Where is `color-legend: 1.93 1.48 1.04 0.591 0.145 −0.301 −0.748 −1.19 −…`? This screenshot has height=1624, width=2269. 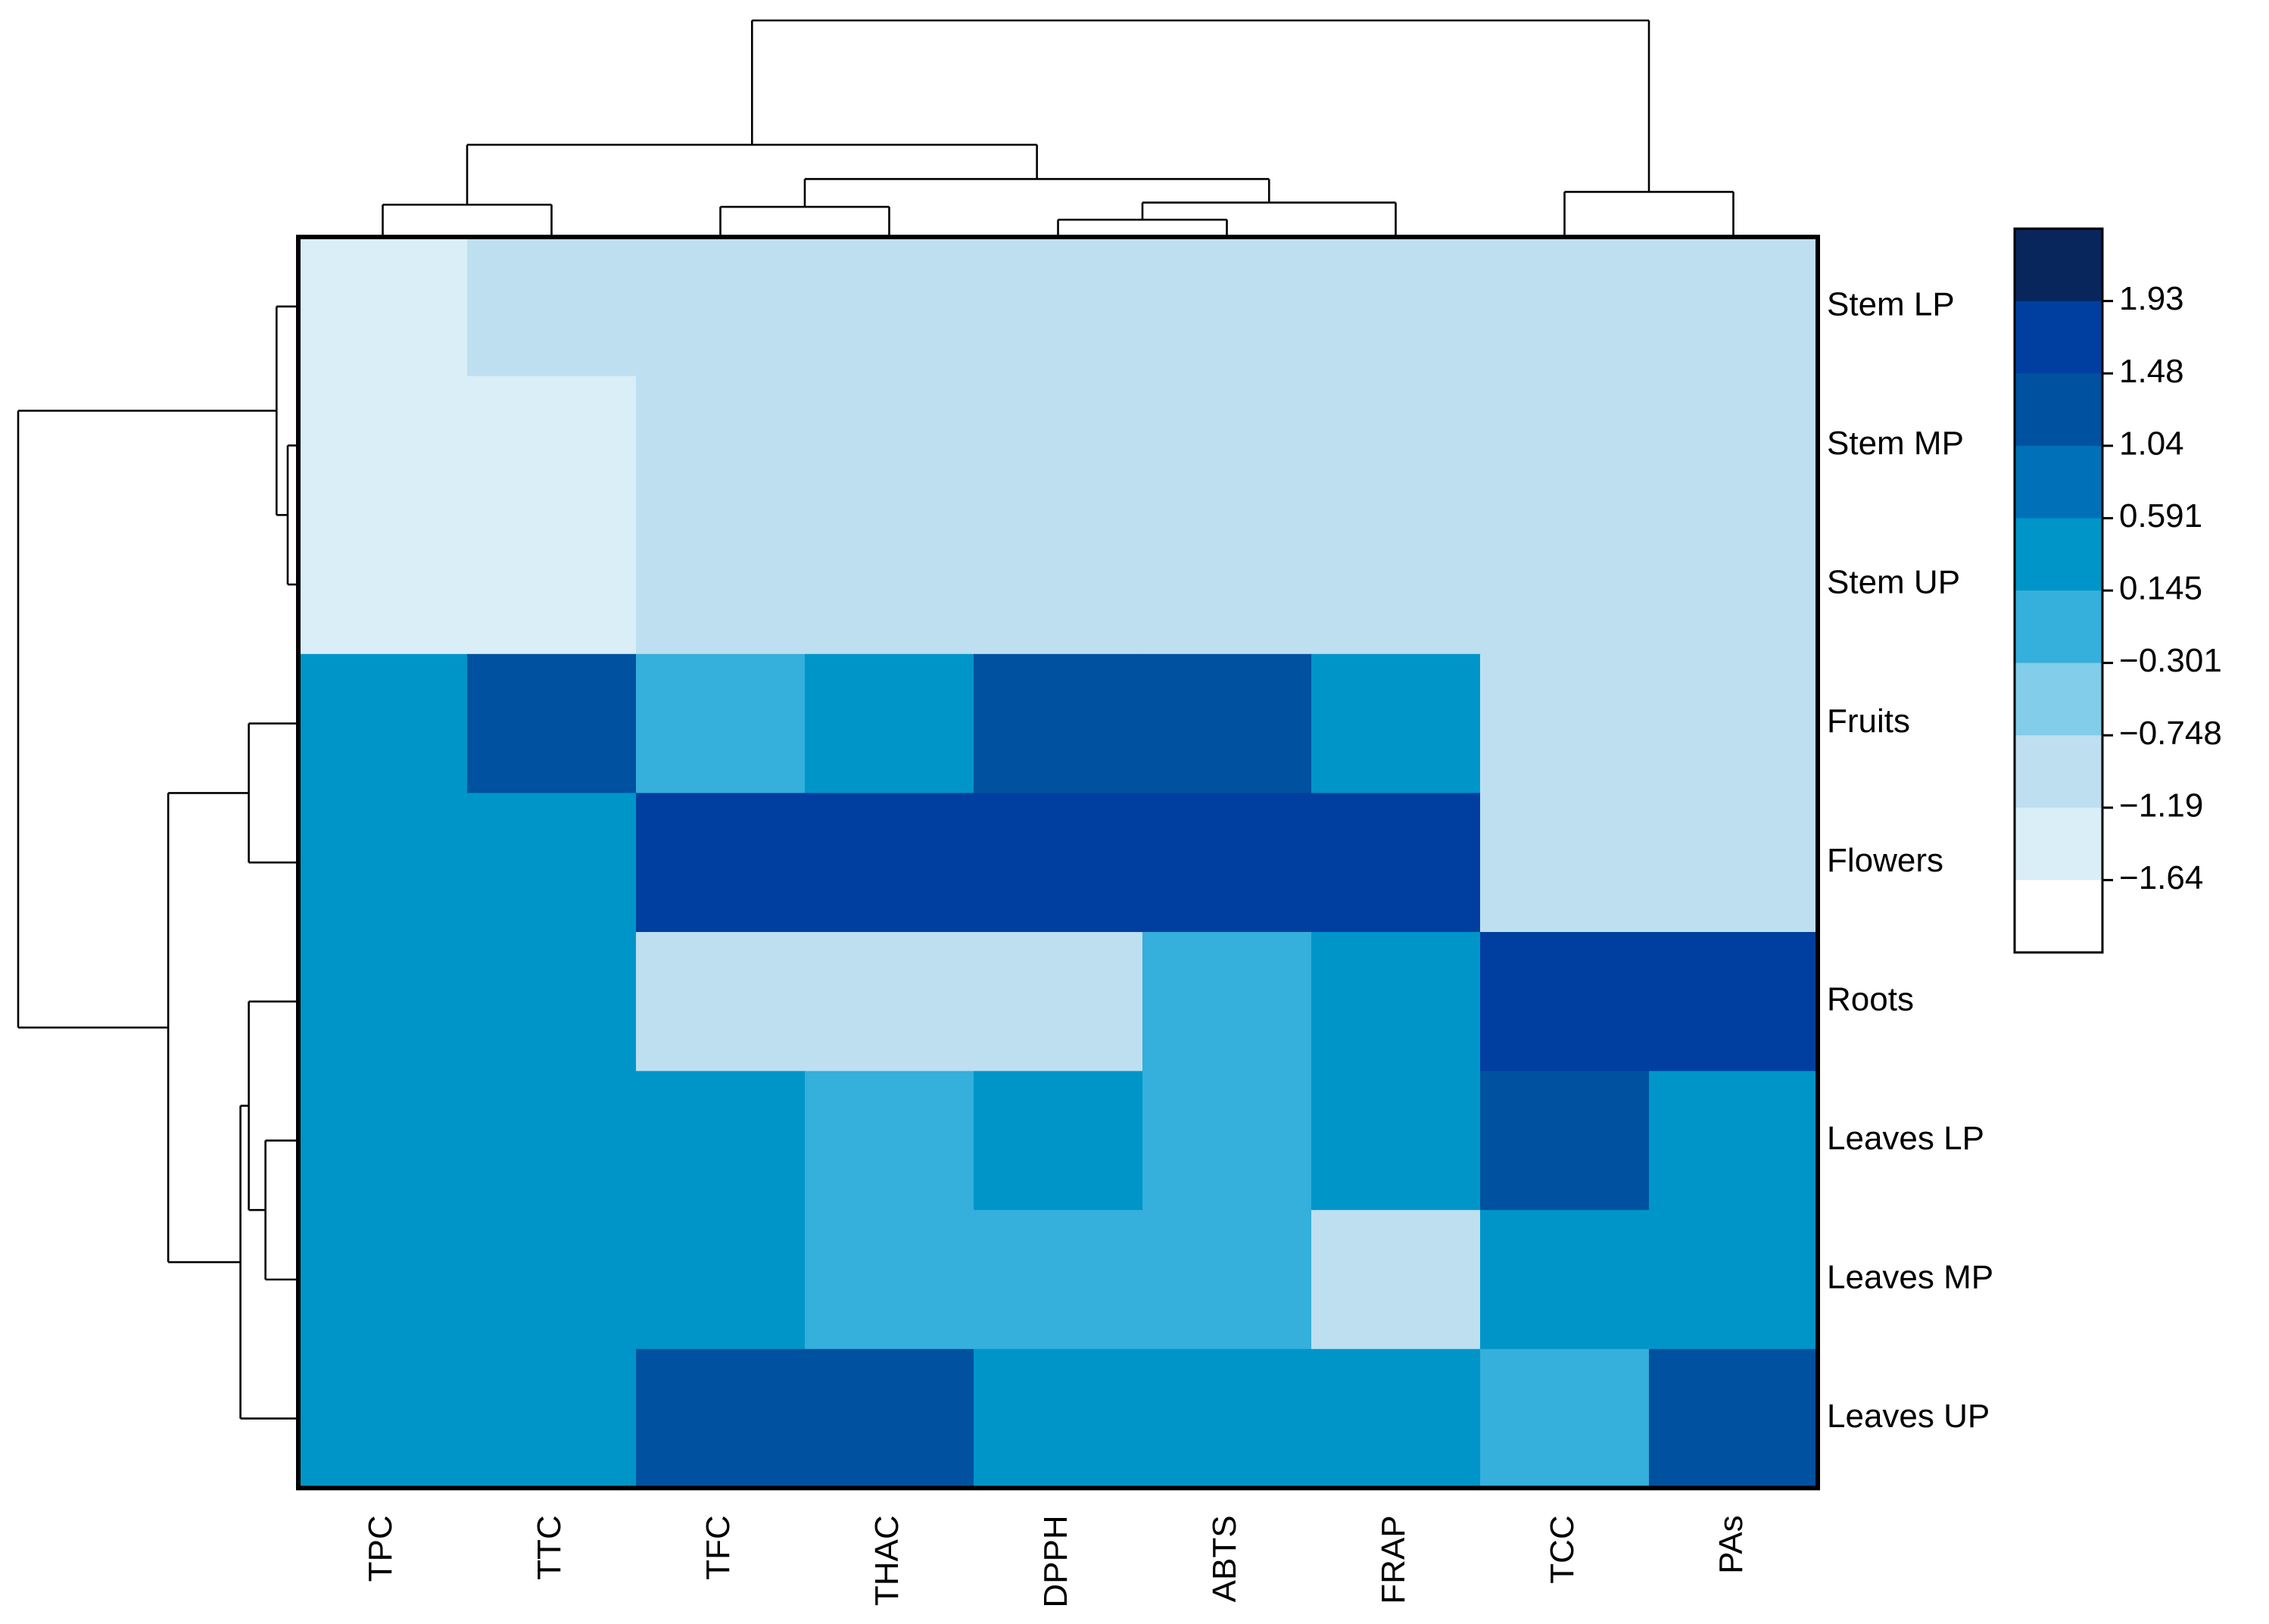 color-legend: 1.93 1.48 1.04 0.591 0.145 −0.301 −0.748 −1.19 −… is located at coordinates (2117, 590).